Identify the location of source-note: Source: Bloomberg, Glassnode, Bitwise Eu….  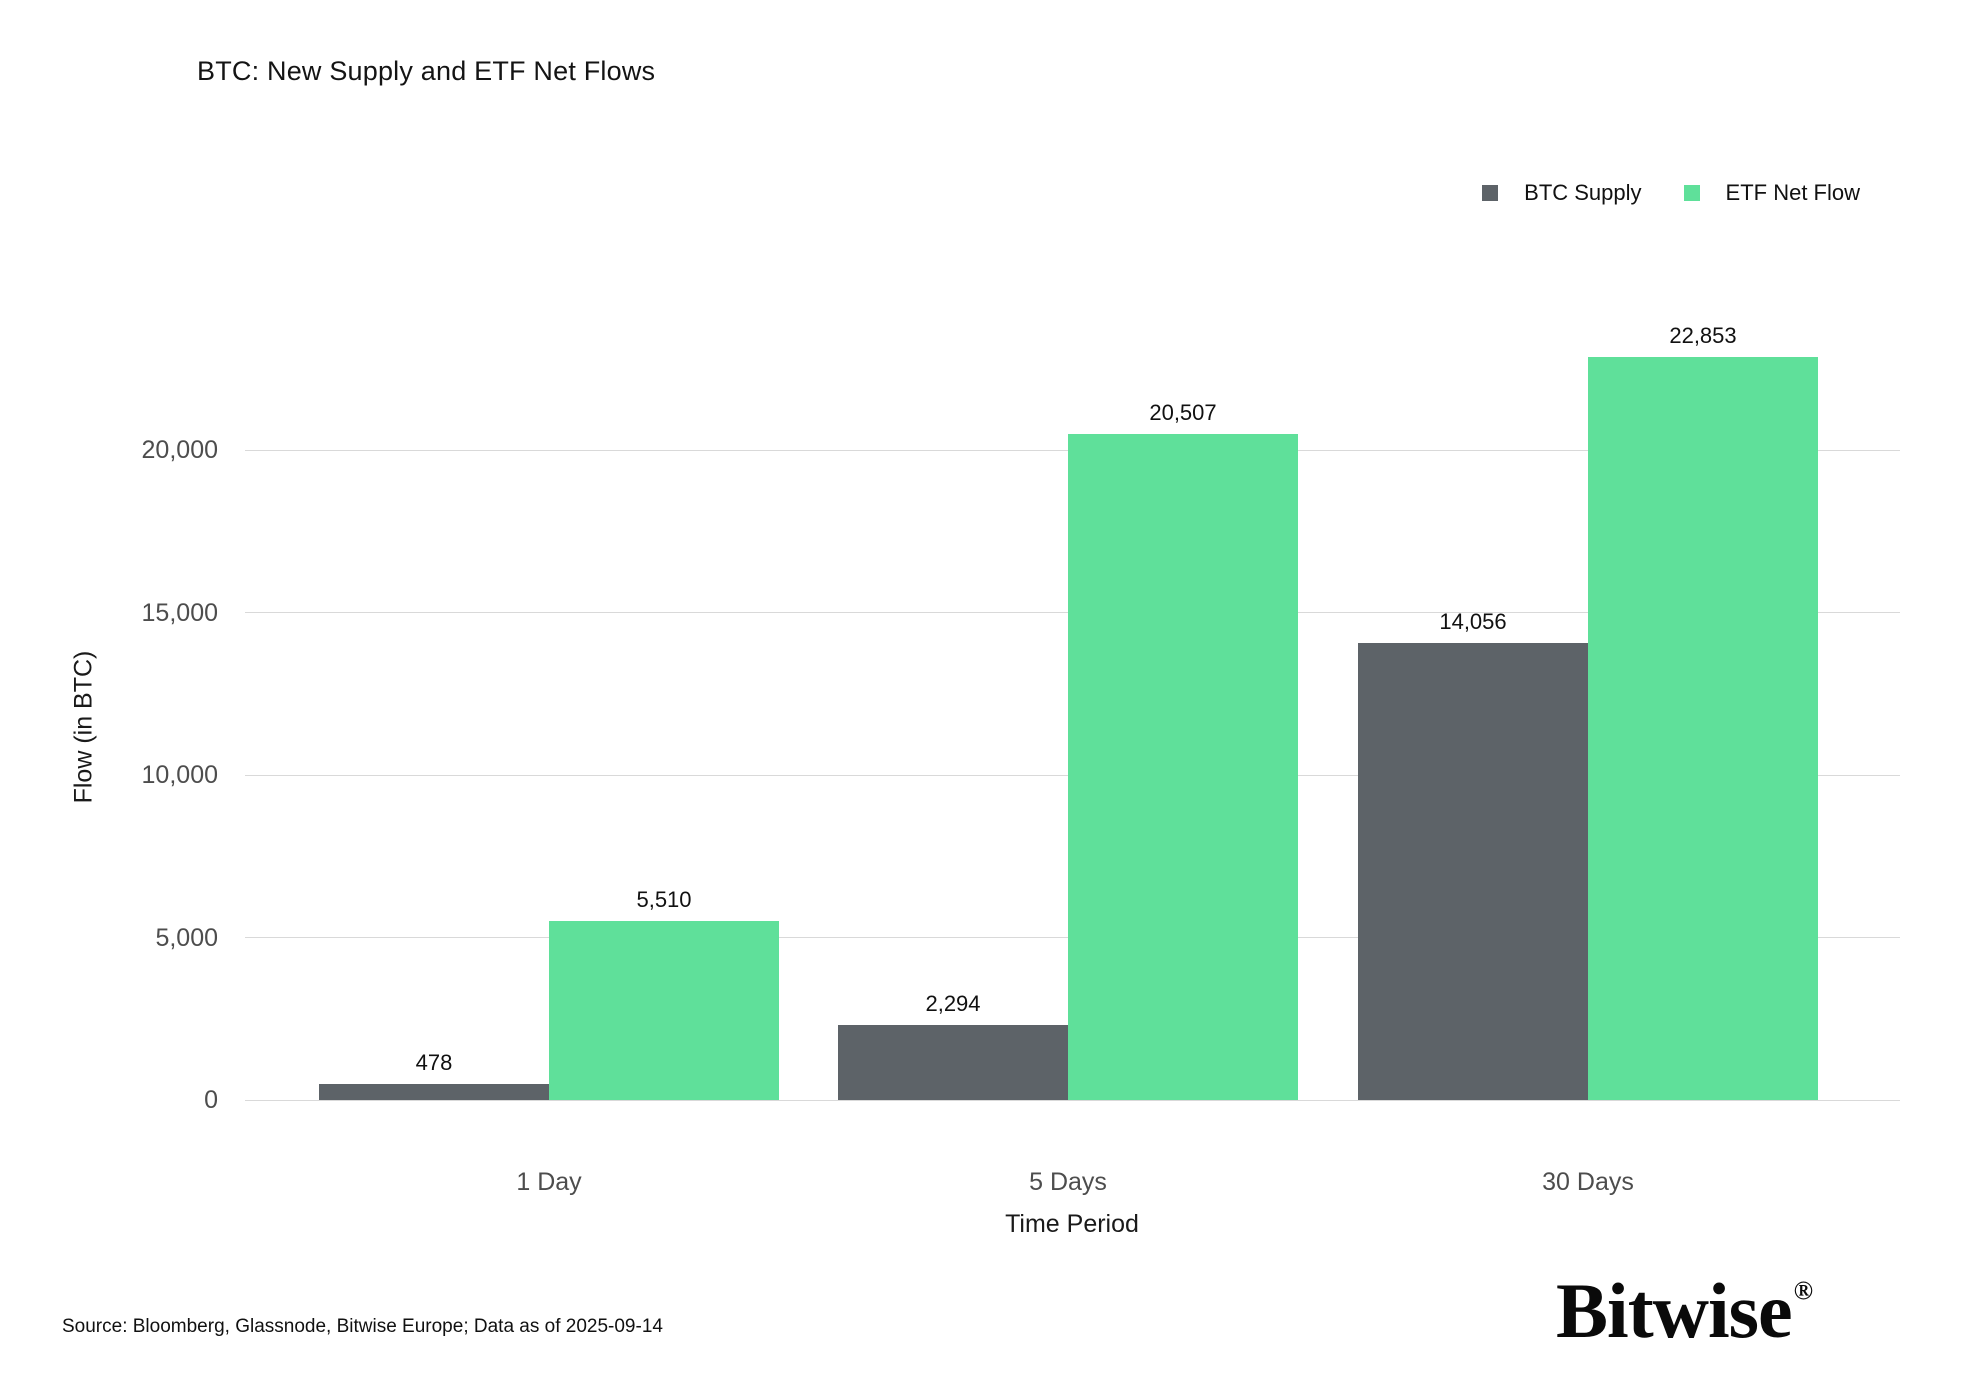
(362, 1326).